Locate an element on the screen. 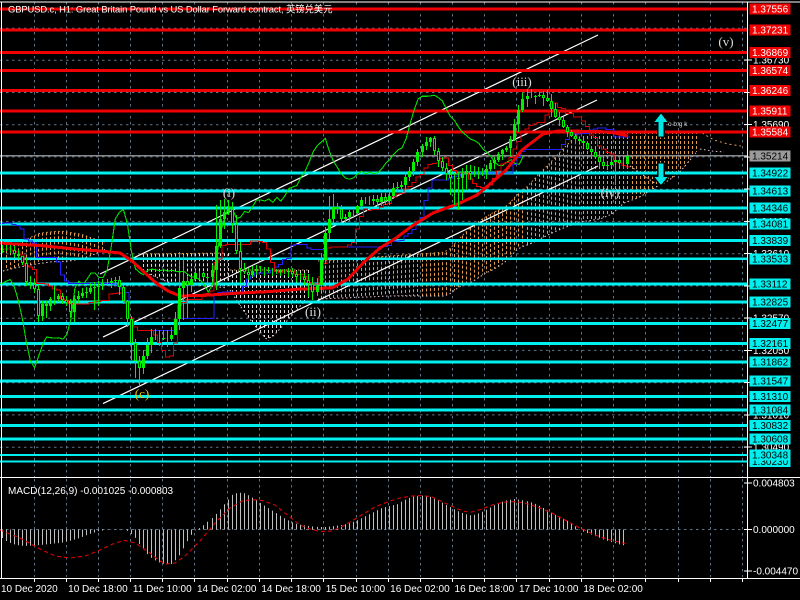 The image size is (800, 600). svg-text: 1.33533 is located at coordinates (770, 259).